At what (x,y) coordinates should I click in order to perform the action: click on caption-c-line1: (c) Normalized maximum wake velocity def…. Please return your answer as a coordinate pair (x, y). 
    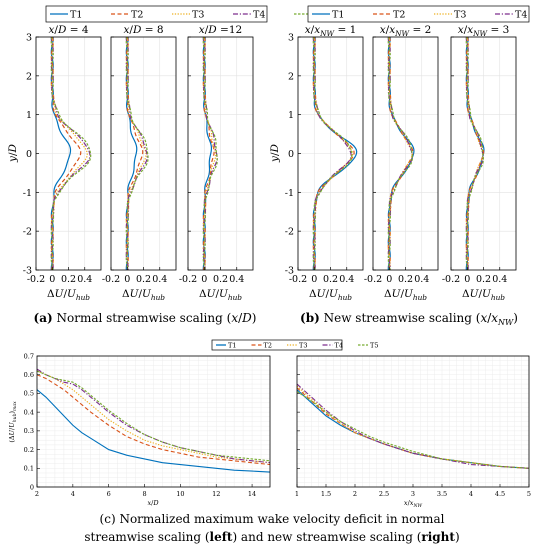
    Looking at the image, I should click on (272, 519).